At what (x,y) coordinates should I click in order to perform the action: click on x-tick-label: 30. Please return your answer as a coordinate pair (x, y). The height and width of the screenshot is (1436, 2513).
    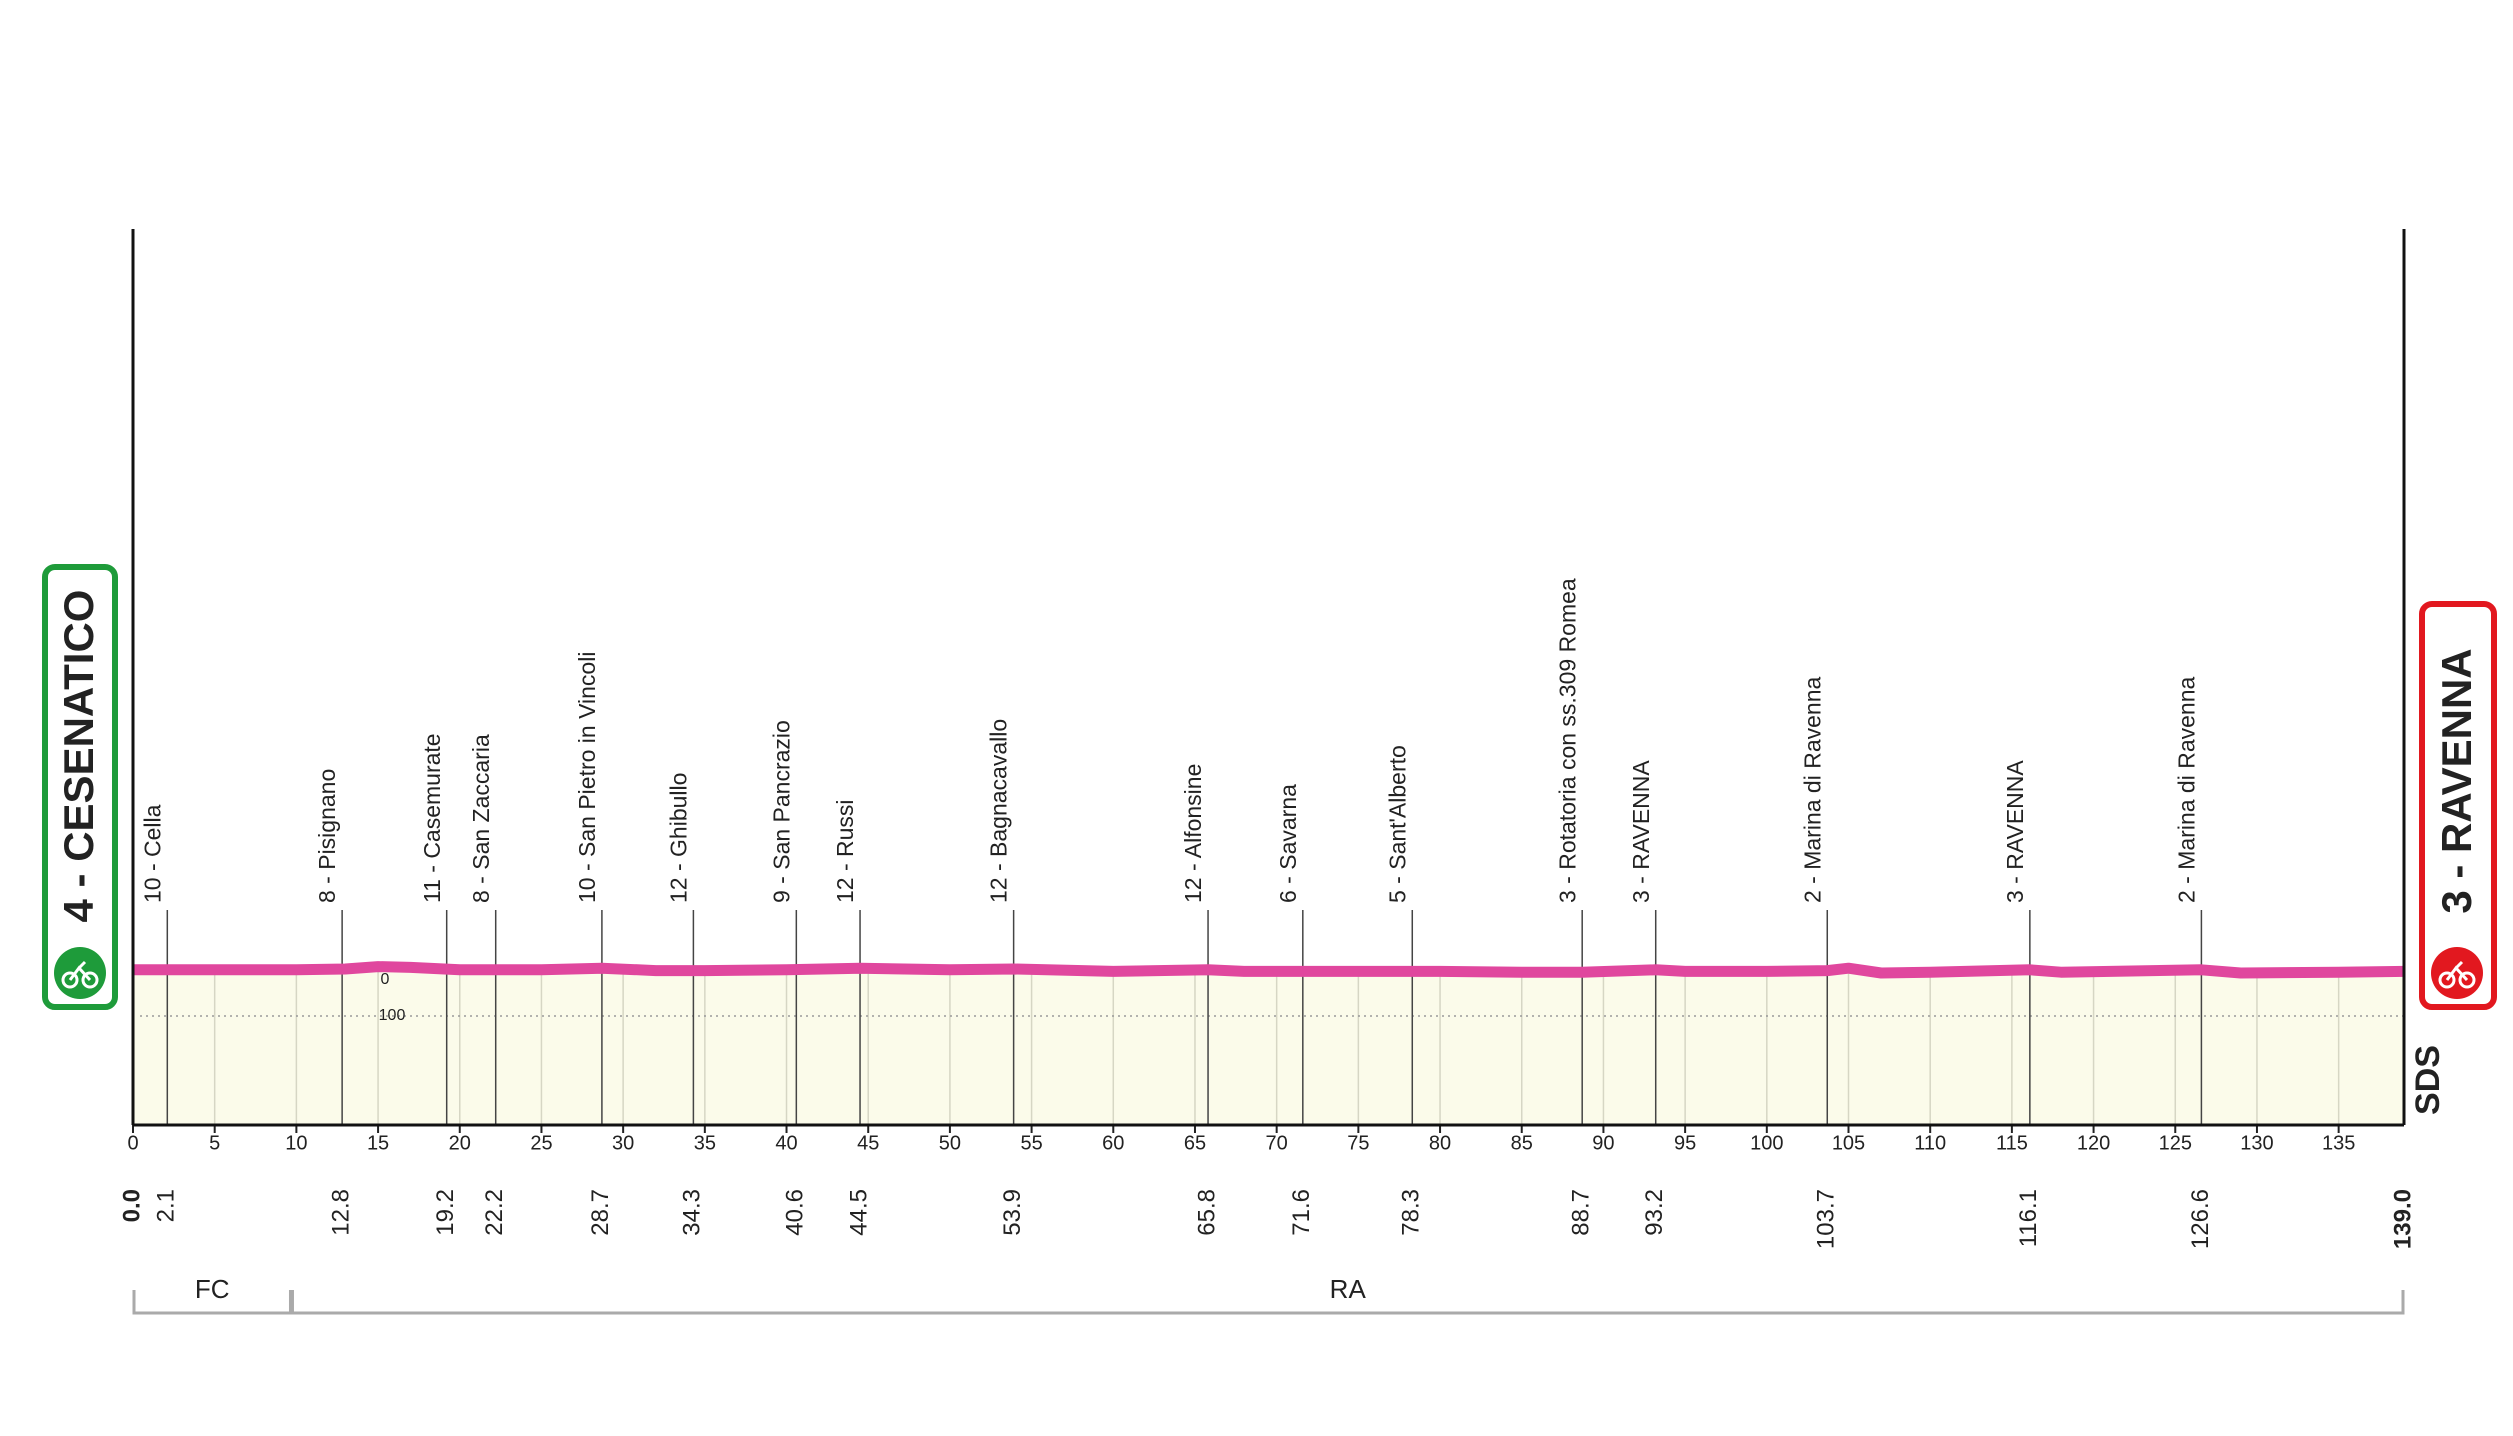
    Looking at the image, I should click on (623, 1143).